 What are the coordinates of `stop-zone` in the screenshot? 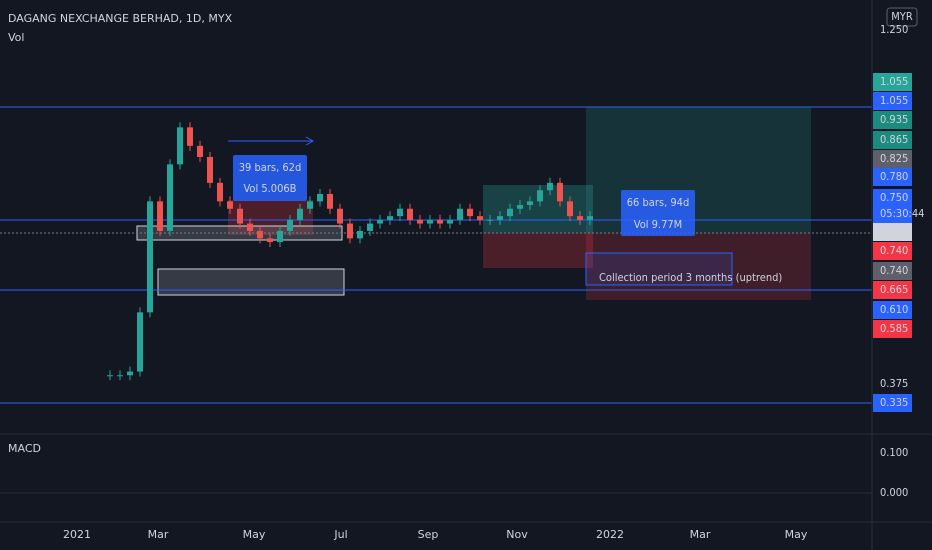 It's located at (698, 266).